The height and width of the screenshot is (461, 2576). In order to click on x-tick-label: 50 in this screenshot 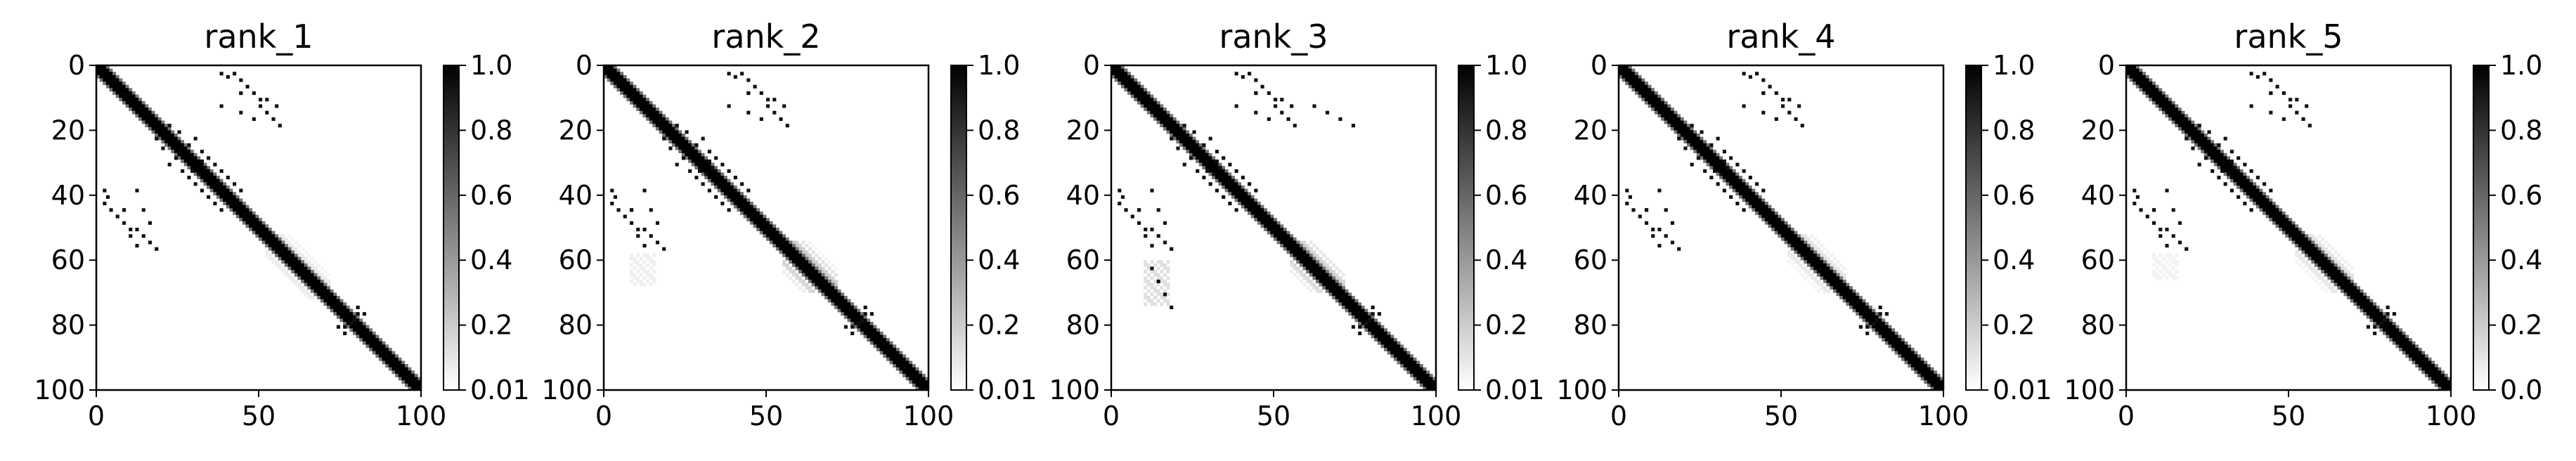, I will do `click(766, 416)`.